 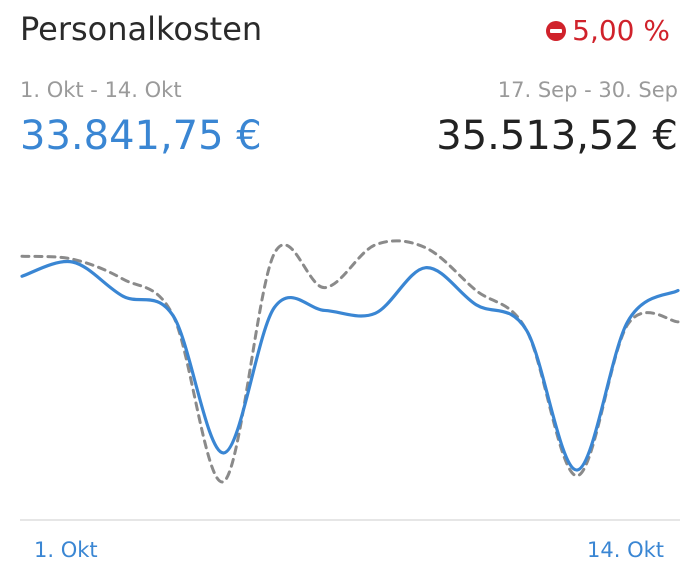 I want to click on change-indicator: 5,00 %, so click(x=608, y=30).